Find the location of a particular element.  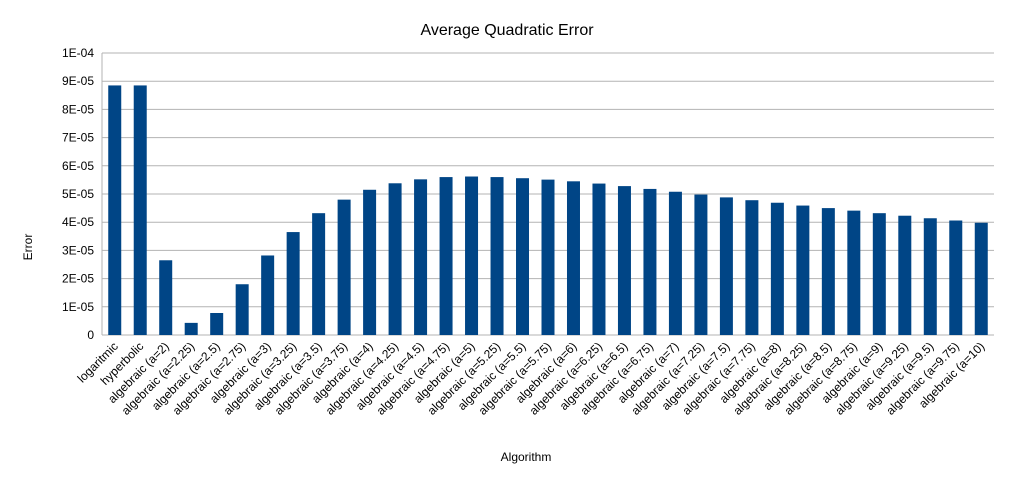

y-tick-label: 3E-05 is located at coordinates (78, 250).